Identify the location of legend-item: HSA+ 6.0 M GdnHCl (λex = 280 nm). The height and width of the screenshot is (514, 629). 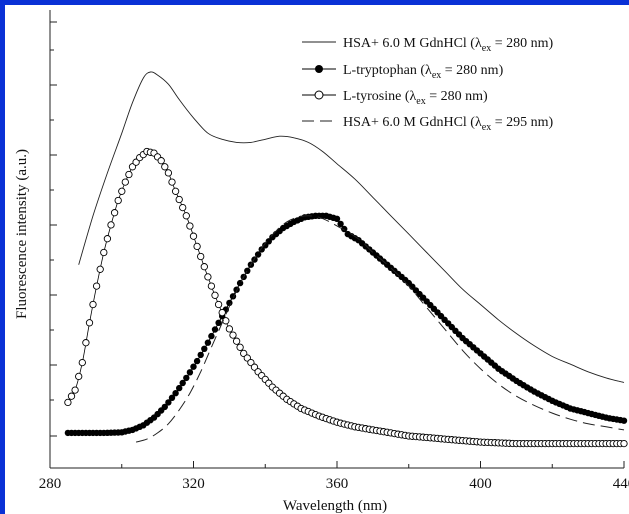
(427, 45).